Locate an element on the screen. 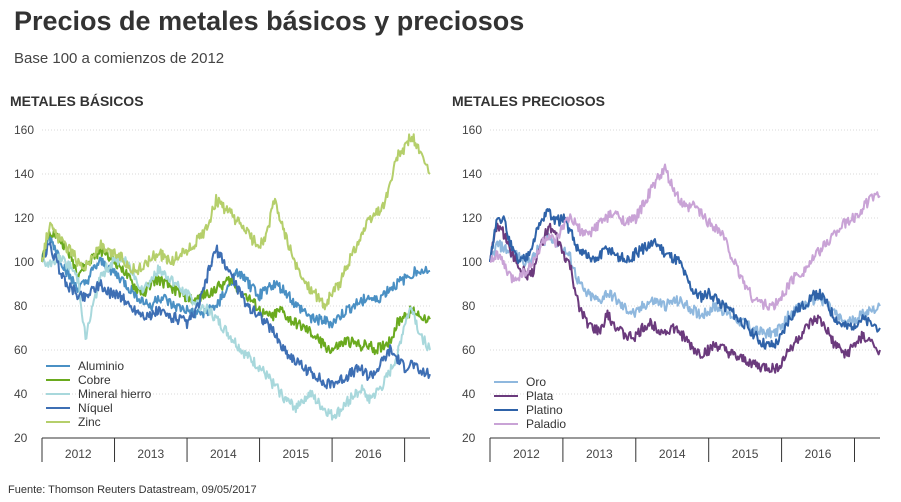  chart-title: METALES BÁSICOS is located at coordinates (77, 101).